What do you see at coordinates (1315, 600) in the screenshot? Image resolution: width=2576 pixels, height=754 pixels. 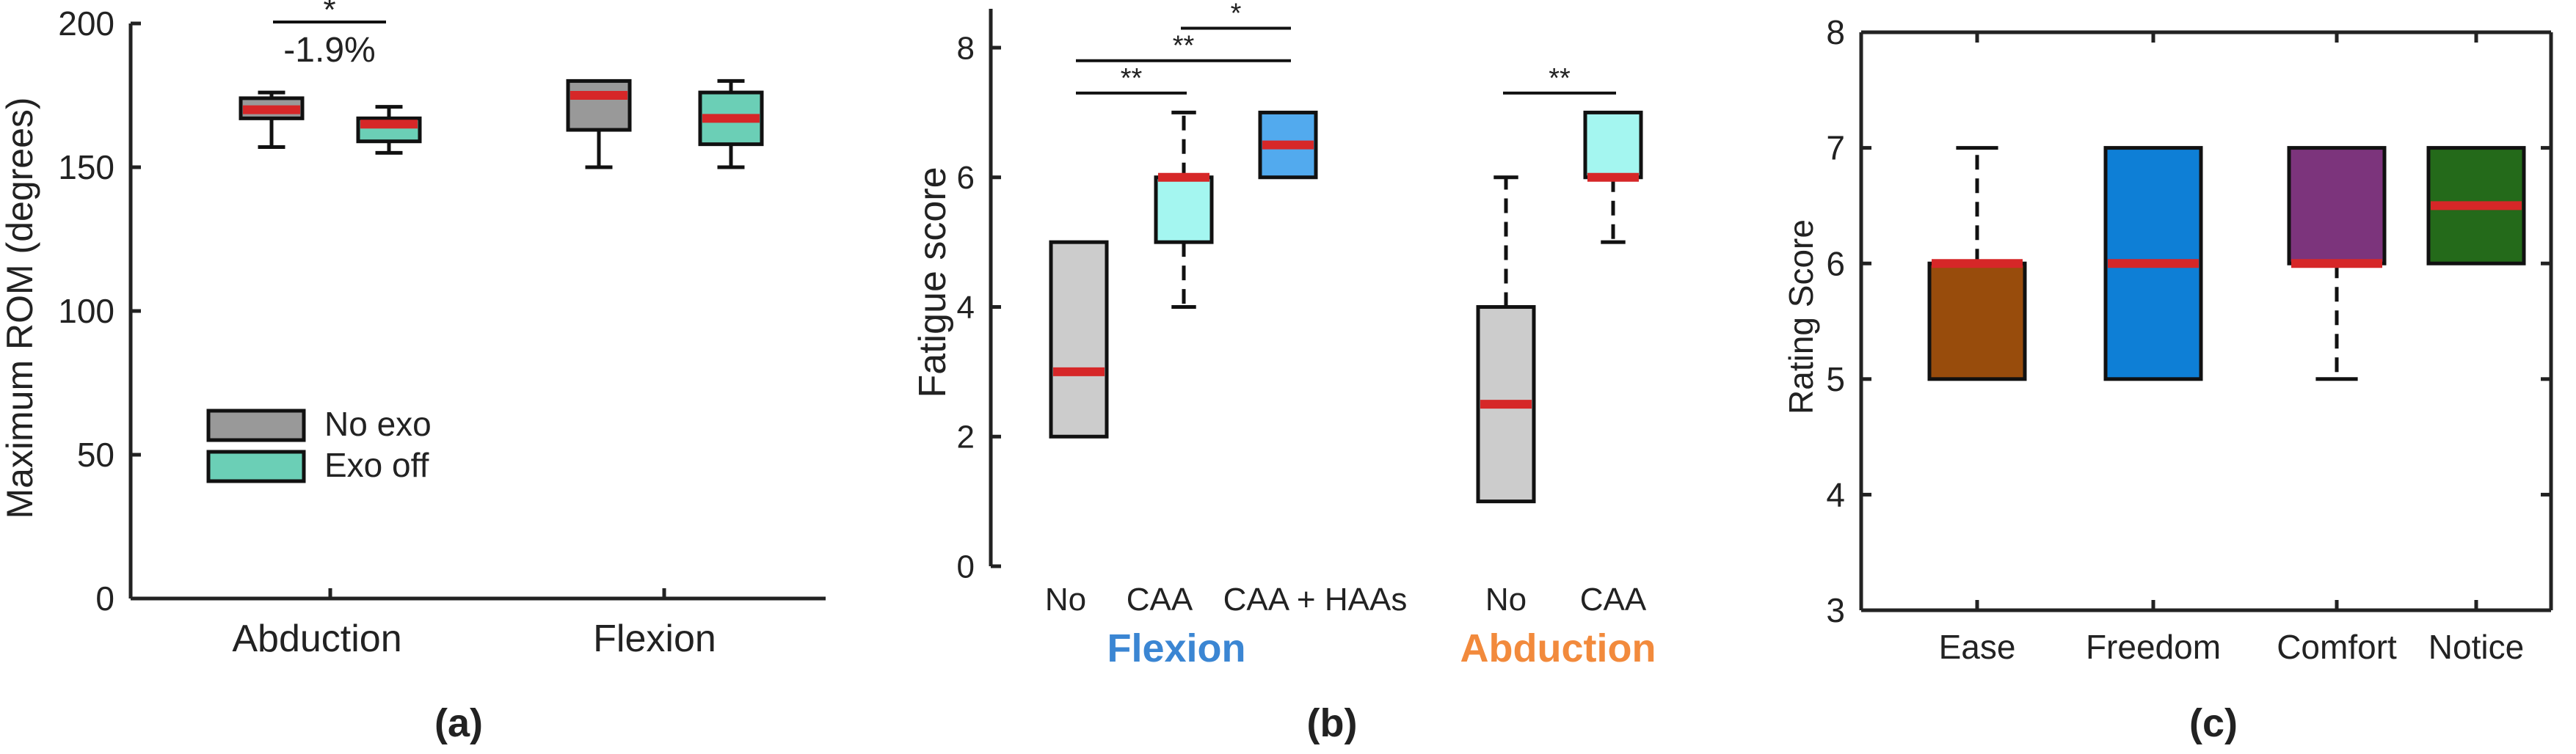 I see `panel-b-xtick-flexion-caa-haas: CAA + HAAs` at bounding box center [1315, 600].